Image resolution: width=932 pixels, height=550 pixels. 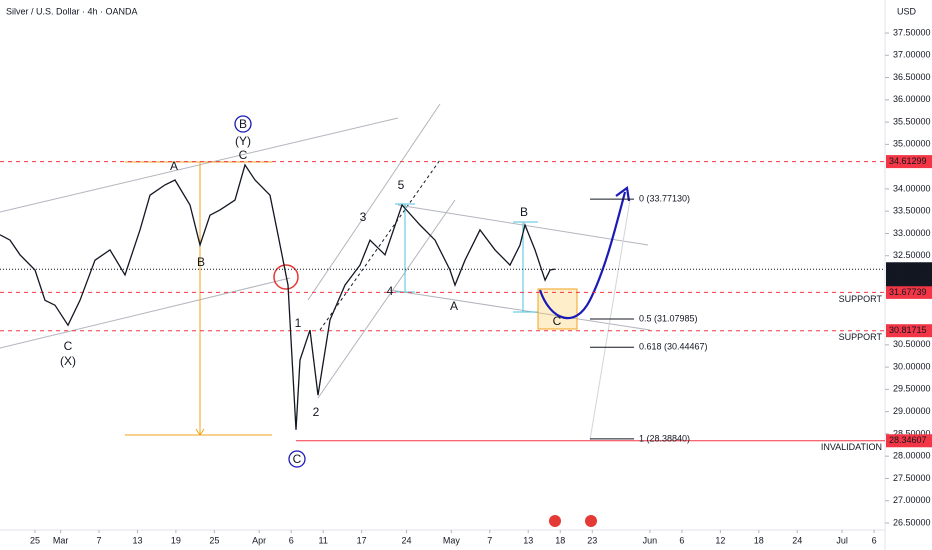 I want to click on x-tick-label: Mar, so click(x=61, y=540).